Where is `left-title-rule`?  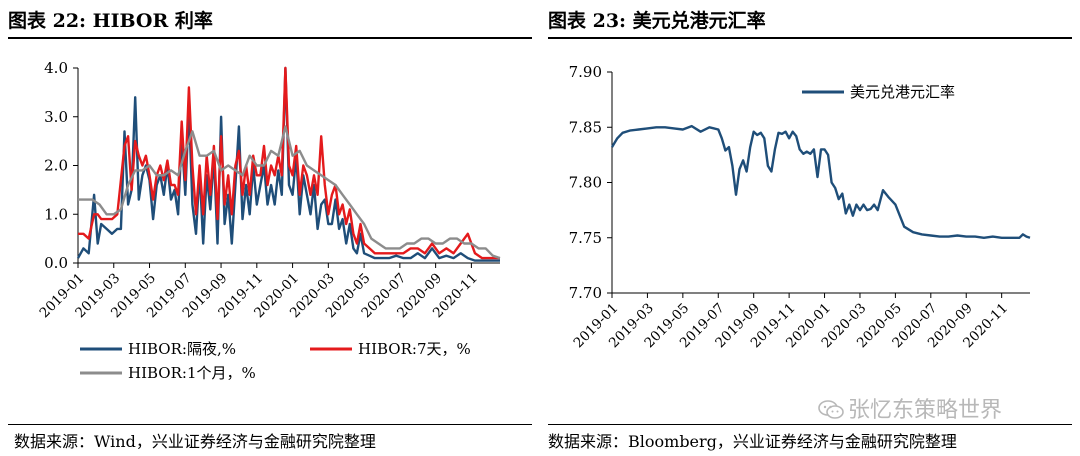 left-title-rule is located at coordinates (270, 38).